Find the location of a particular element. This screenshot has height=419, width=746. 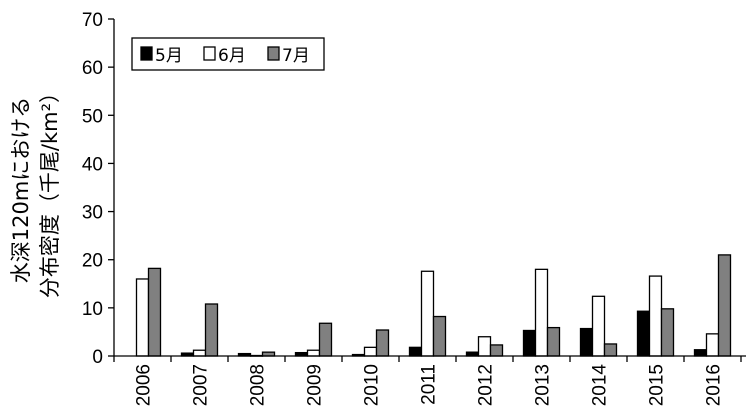

y-tick-label-40: 40 is located at coordinates (92, 164).